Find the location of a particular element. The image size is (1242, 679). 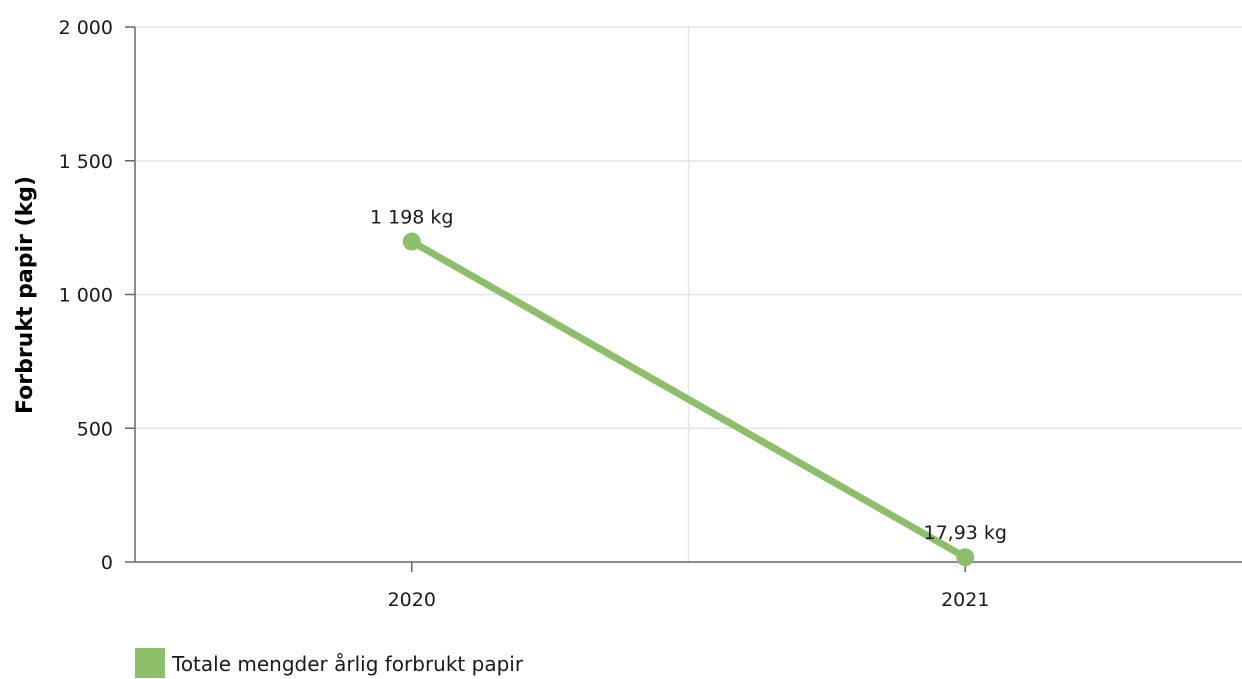

y-tick-label: 500 is located at coordinates (95, 429).